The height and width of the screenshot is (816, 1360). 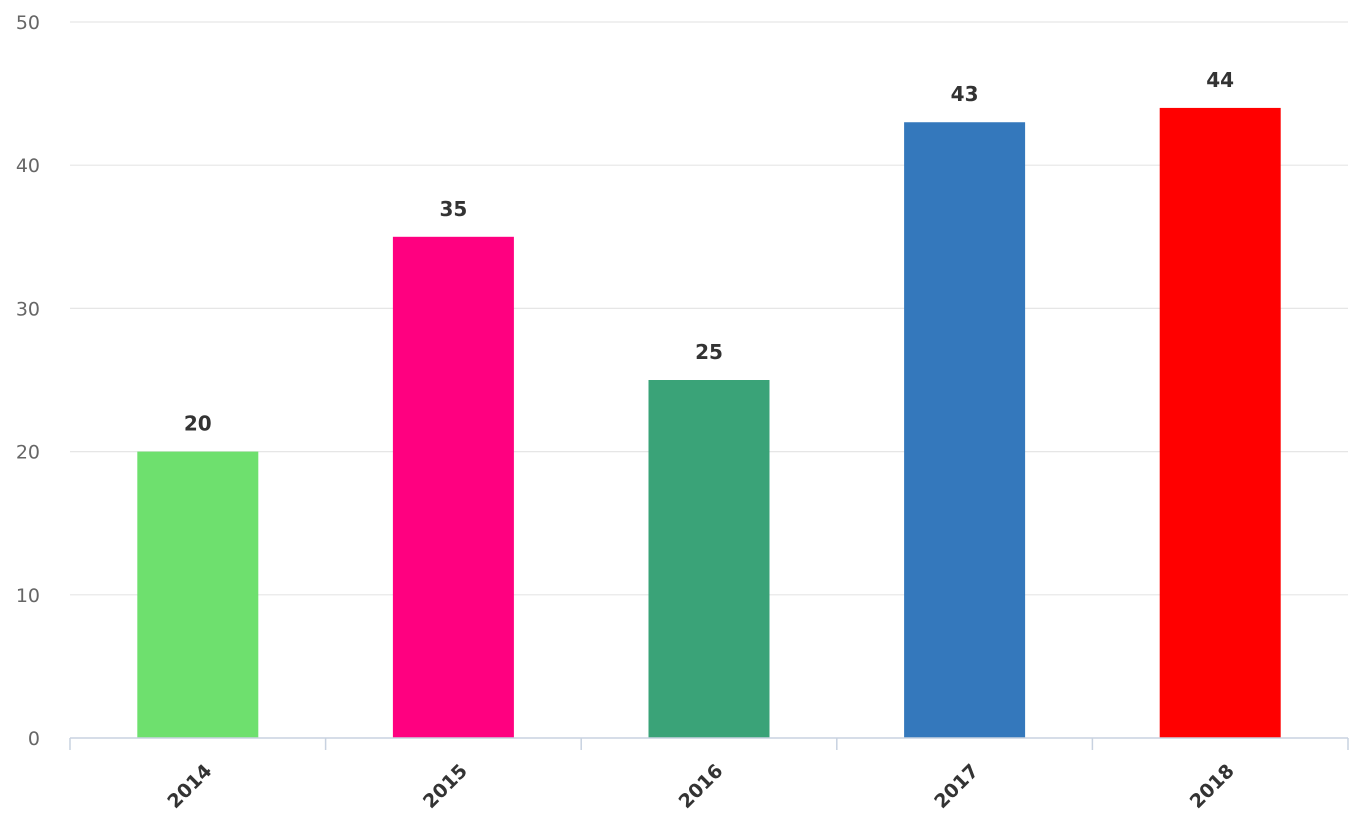 I want to click on x-tick-label-2016: 2016, so click(x=701, y=786).